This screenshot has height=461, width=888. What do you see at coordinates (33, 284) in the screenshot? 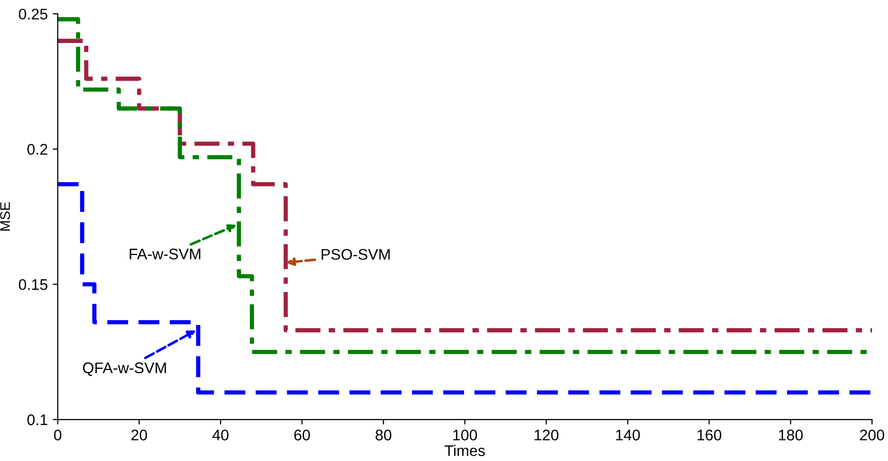
I see `y-tick-label: 0.15` at bounding box center [33, 284].